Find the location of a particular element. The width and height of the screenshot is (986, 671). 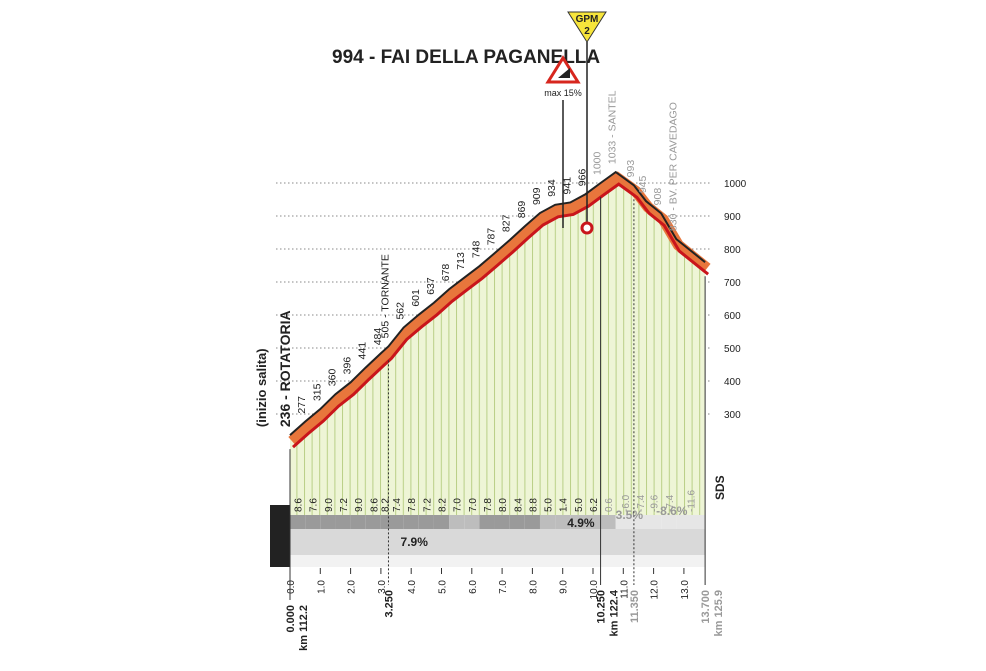

altitude-label: 562 is located at coordinates (401, 311).